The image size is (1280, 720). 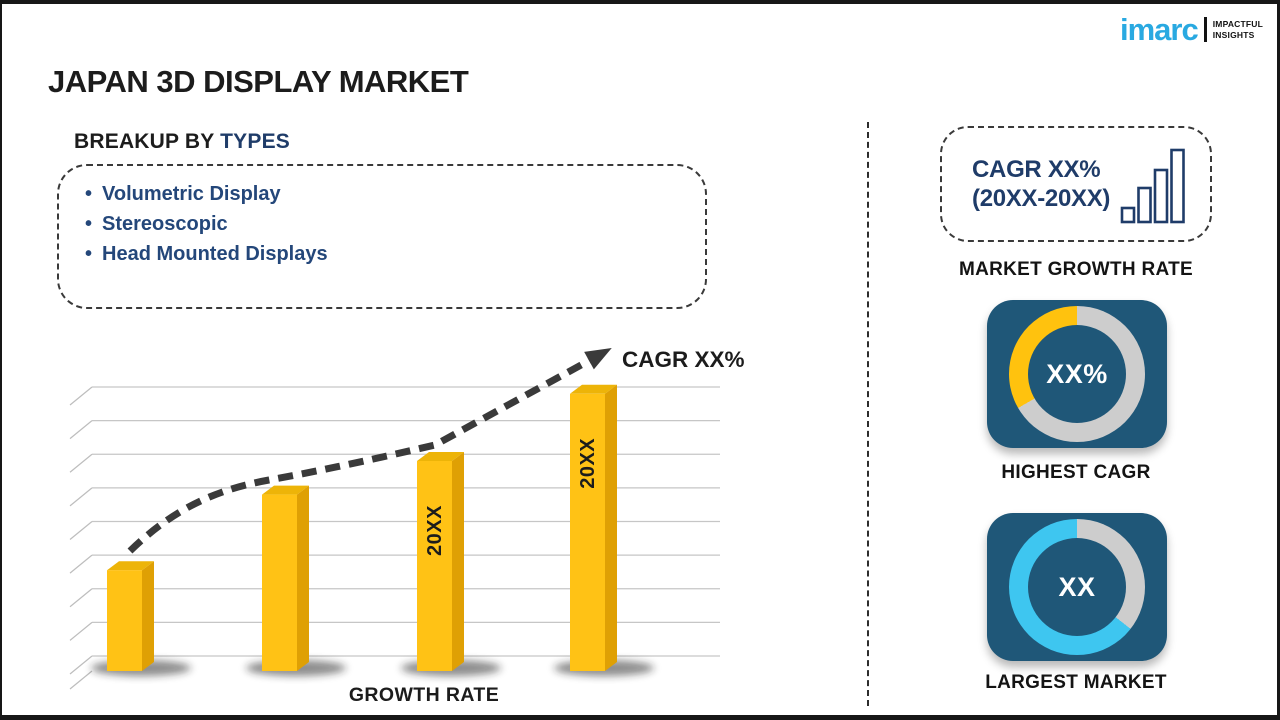 I want to click on page-title: JAPAN 3D DISPLAY MARKET, so click(x=258, y=81).